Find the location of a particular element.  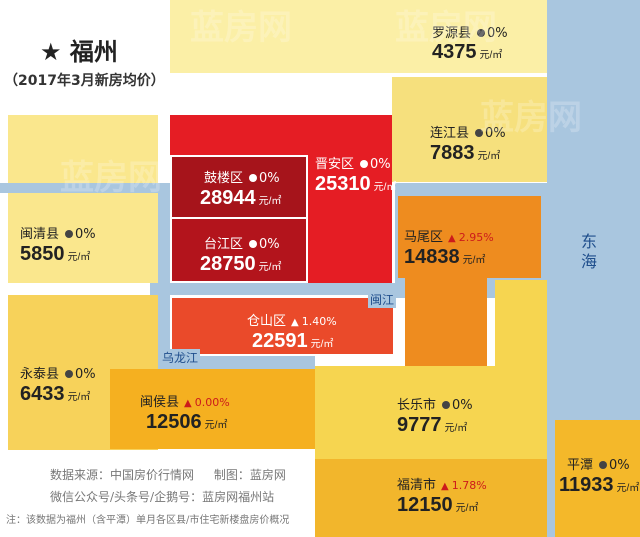

tile-cangshan: 仓山区 ▲ 1.40% 22591 元/㎡ is located at coordinates (282, 326).